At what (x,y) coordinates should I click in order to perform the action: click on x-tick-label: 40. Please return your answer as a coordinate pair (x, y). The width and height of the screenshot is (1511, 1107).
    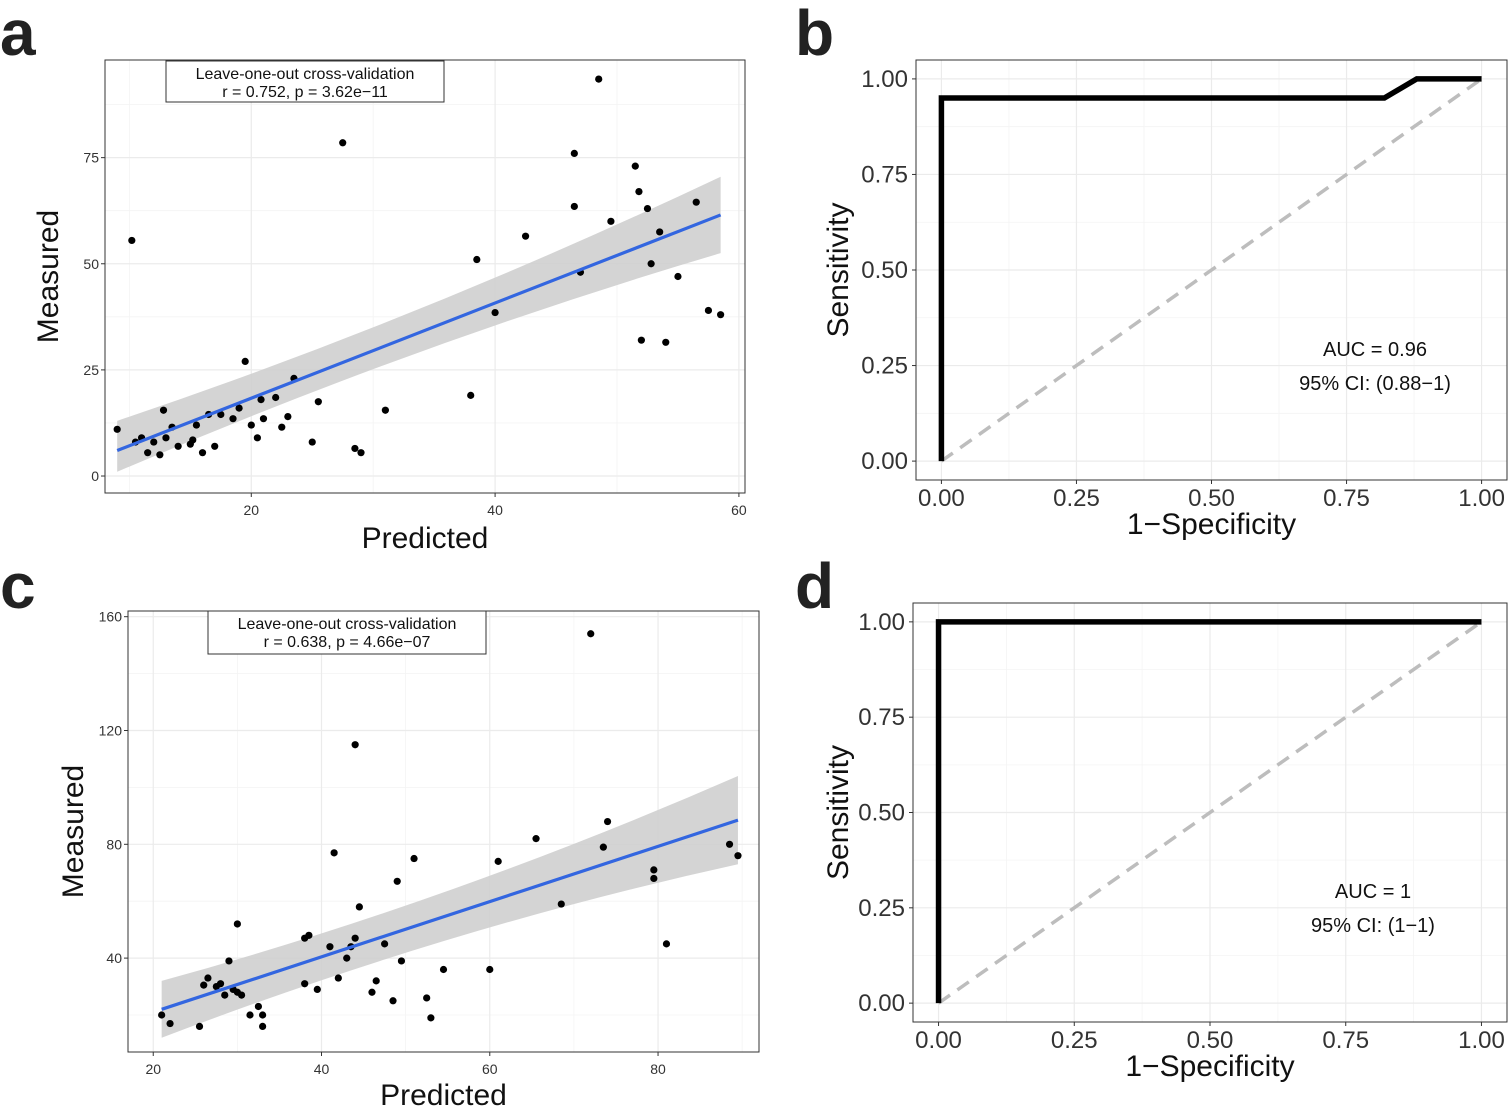
    Looking at the image, I should click on (322, 1069).